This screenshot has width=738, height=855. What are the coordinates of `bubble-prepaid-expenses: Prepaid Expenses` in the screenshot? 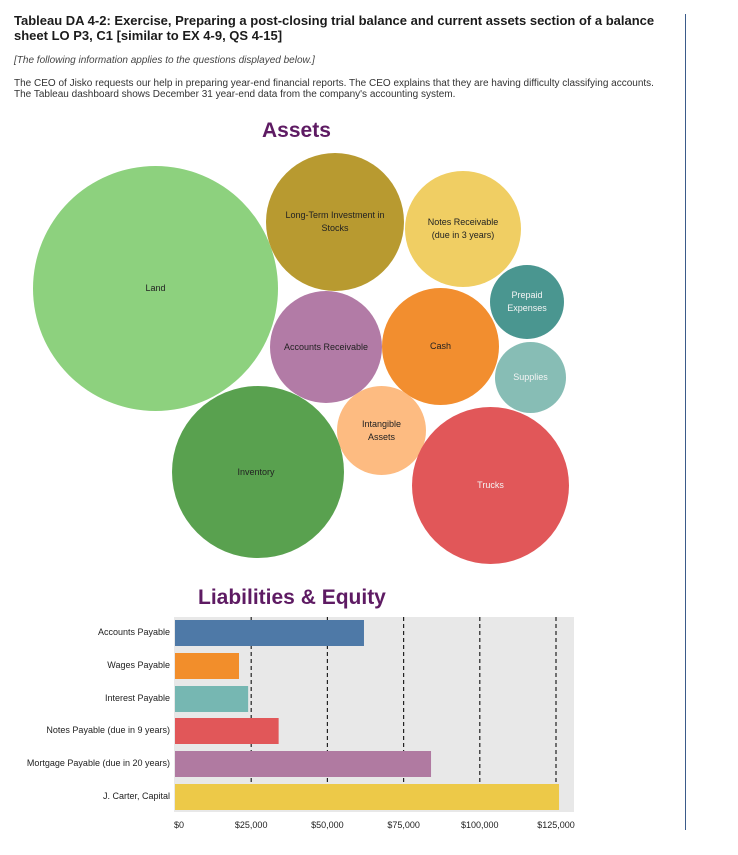 It's located at (527, 302).